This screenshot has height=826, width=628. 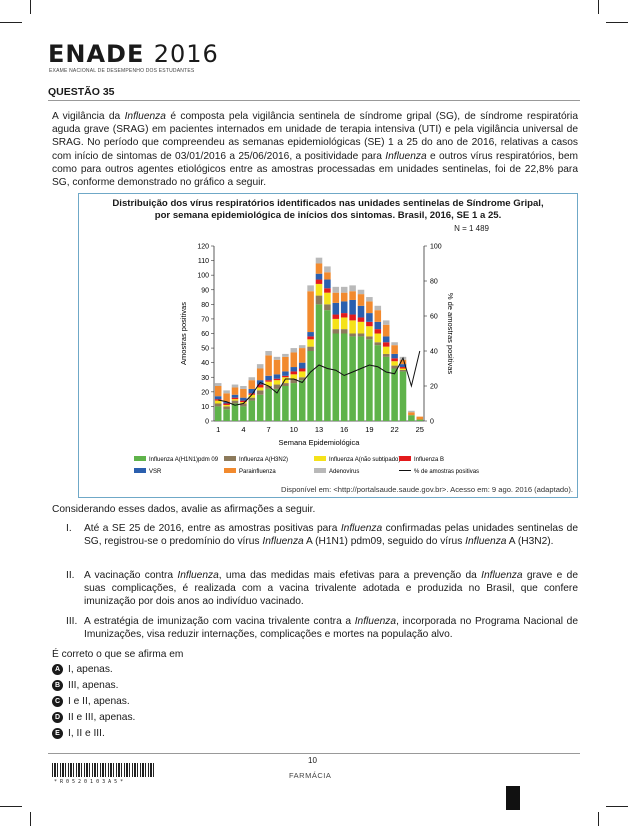 I want to click on option-a: A I, apenas., so click(x=82, y=669).